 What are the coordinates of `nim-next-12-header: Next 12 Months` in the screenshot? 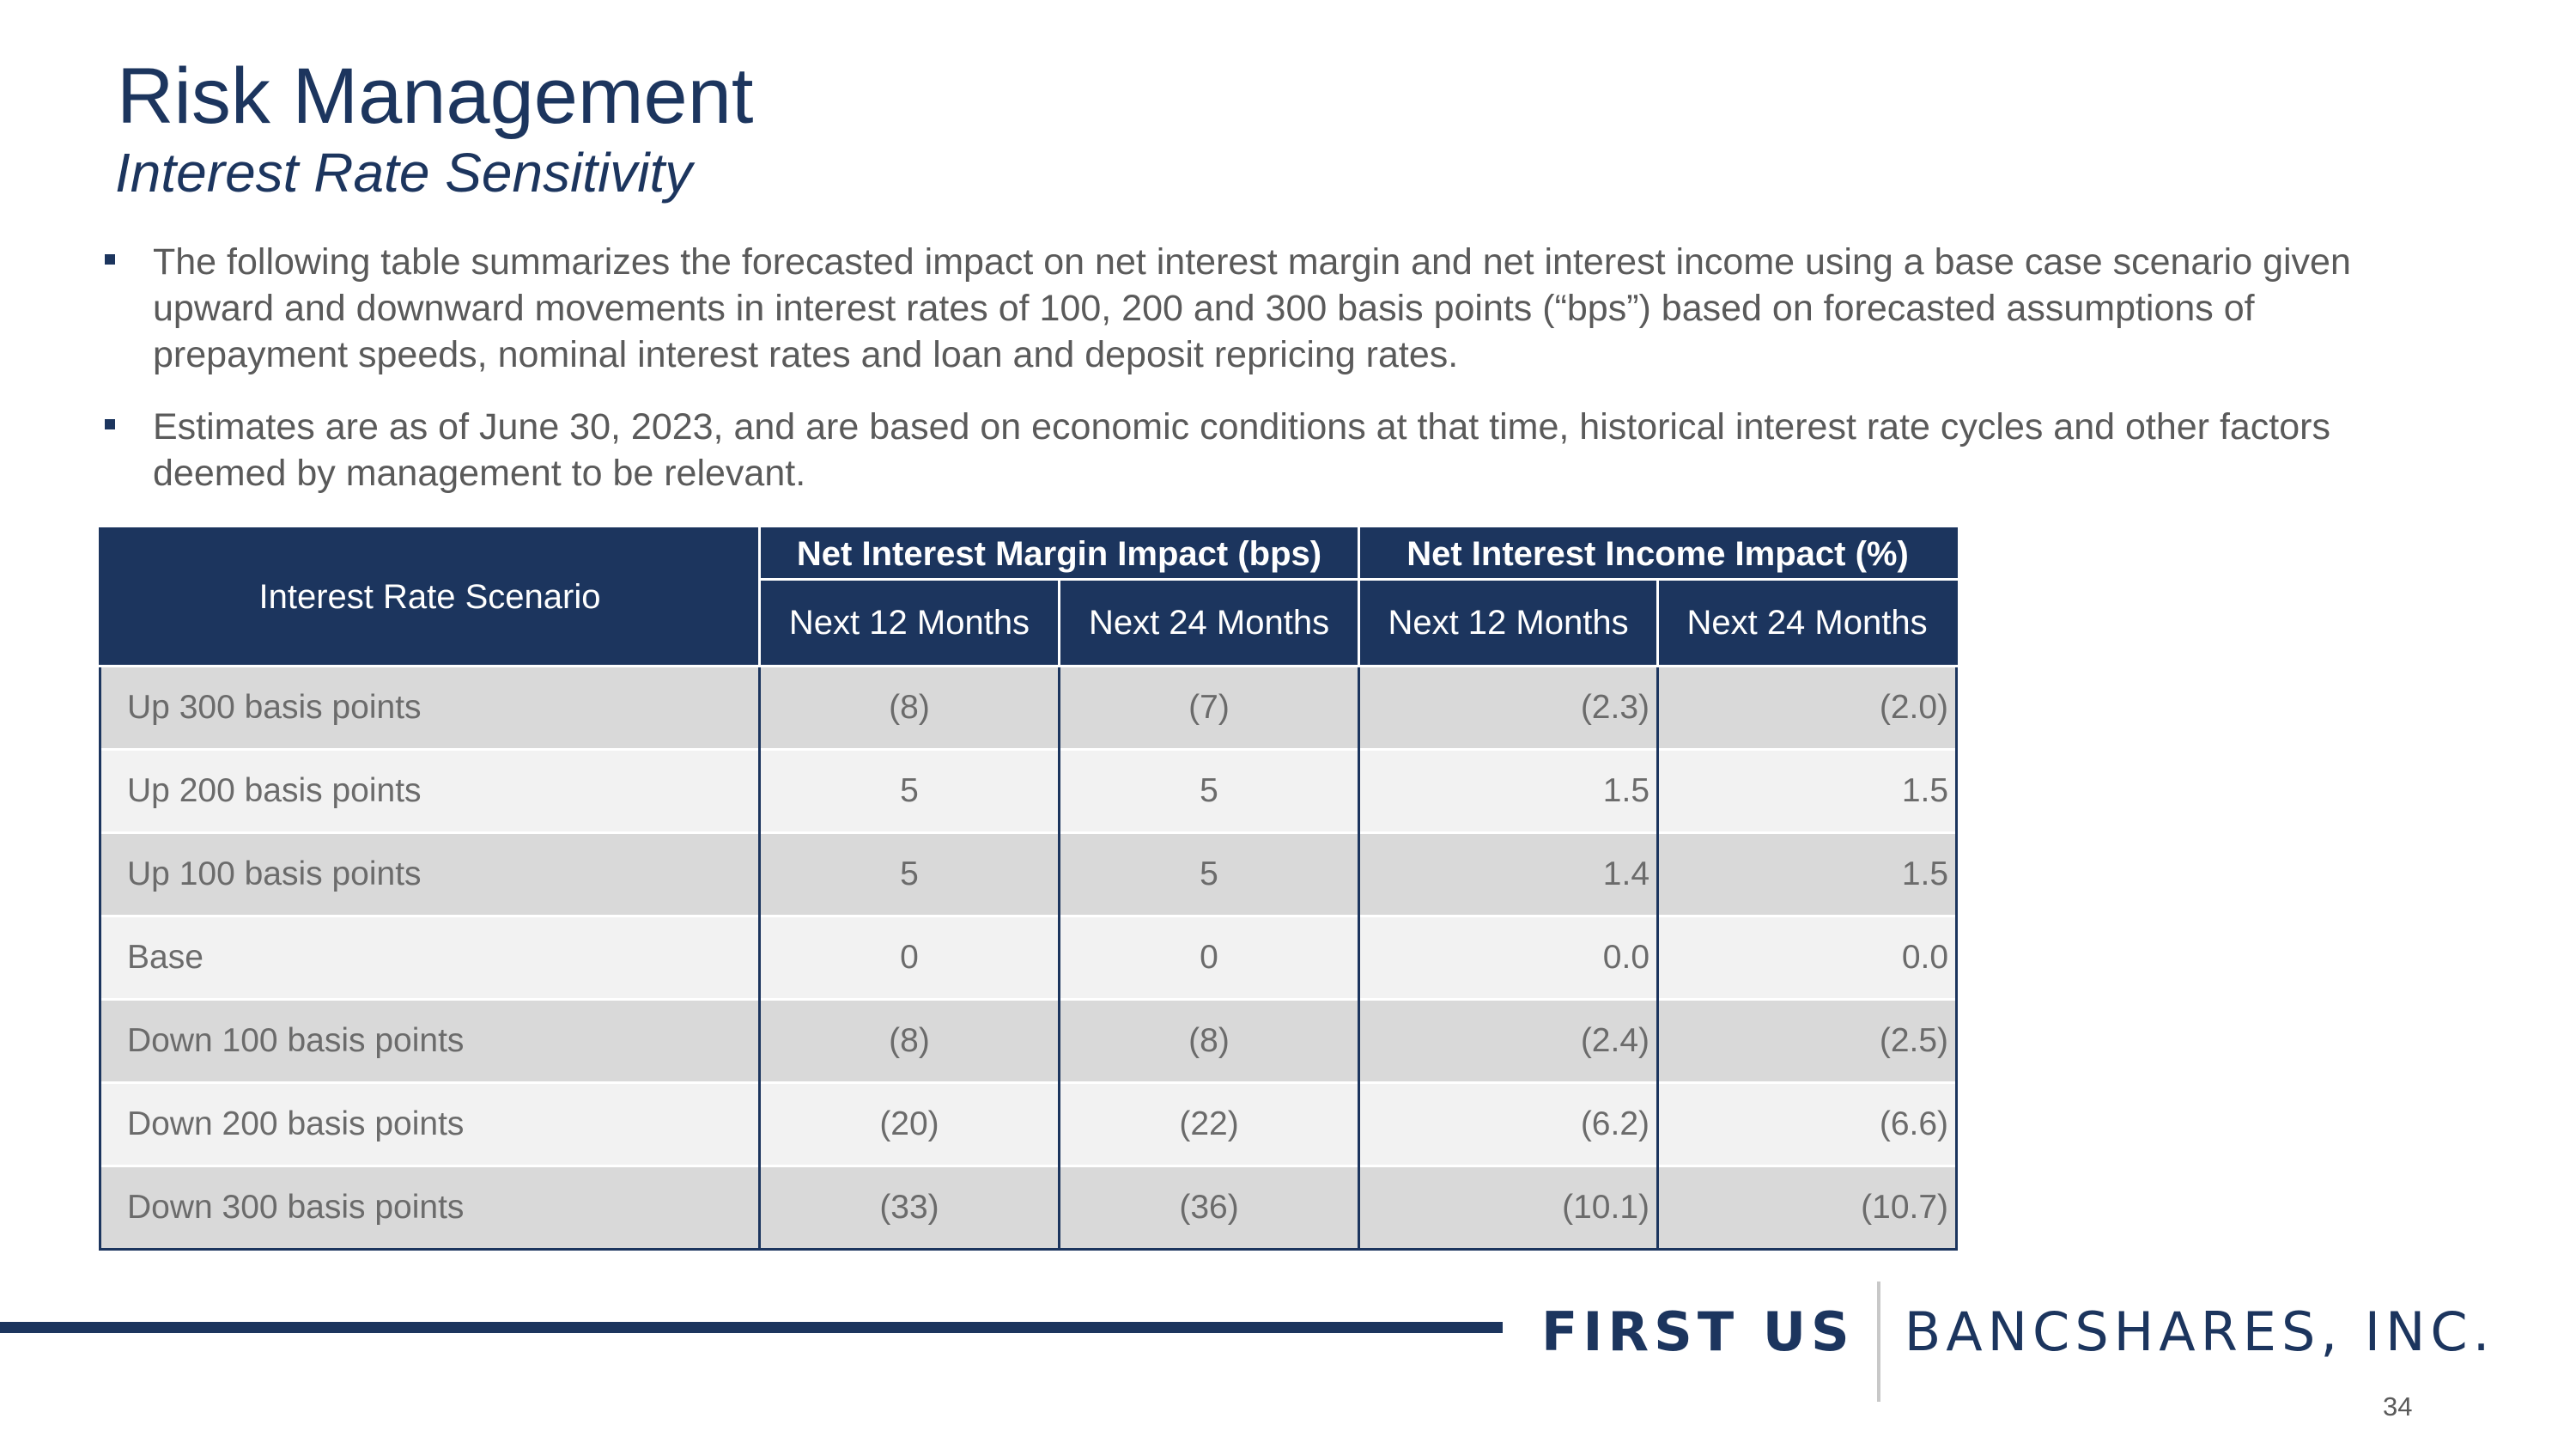 It's located at (909, 622).